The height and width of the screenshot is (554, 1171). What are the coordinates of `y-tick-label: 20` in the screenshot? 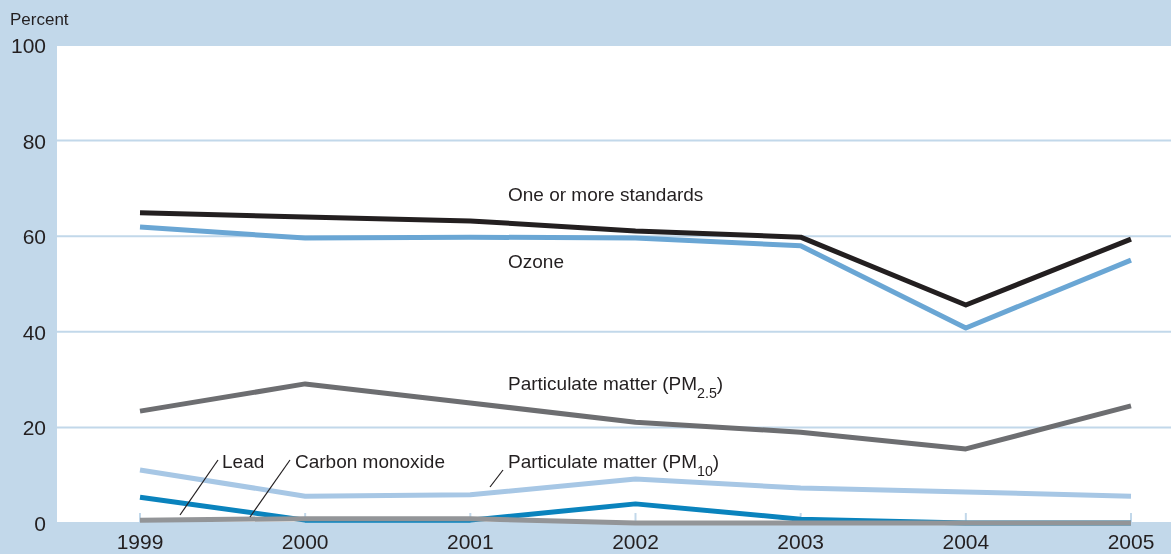 It's located at (34, 428).